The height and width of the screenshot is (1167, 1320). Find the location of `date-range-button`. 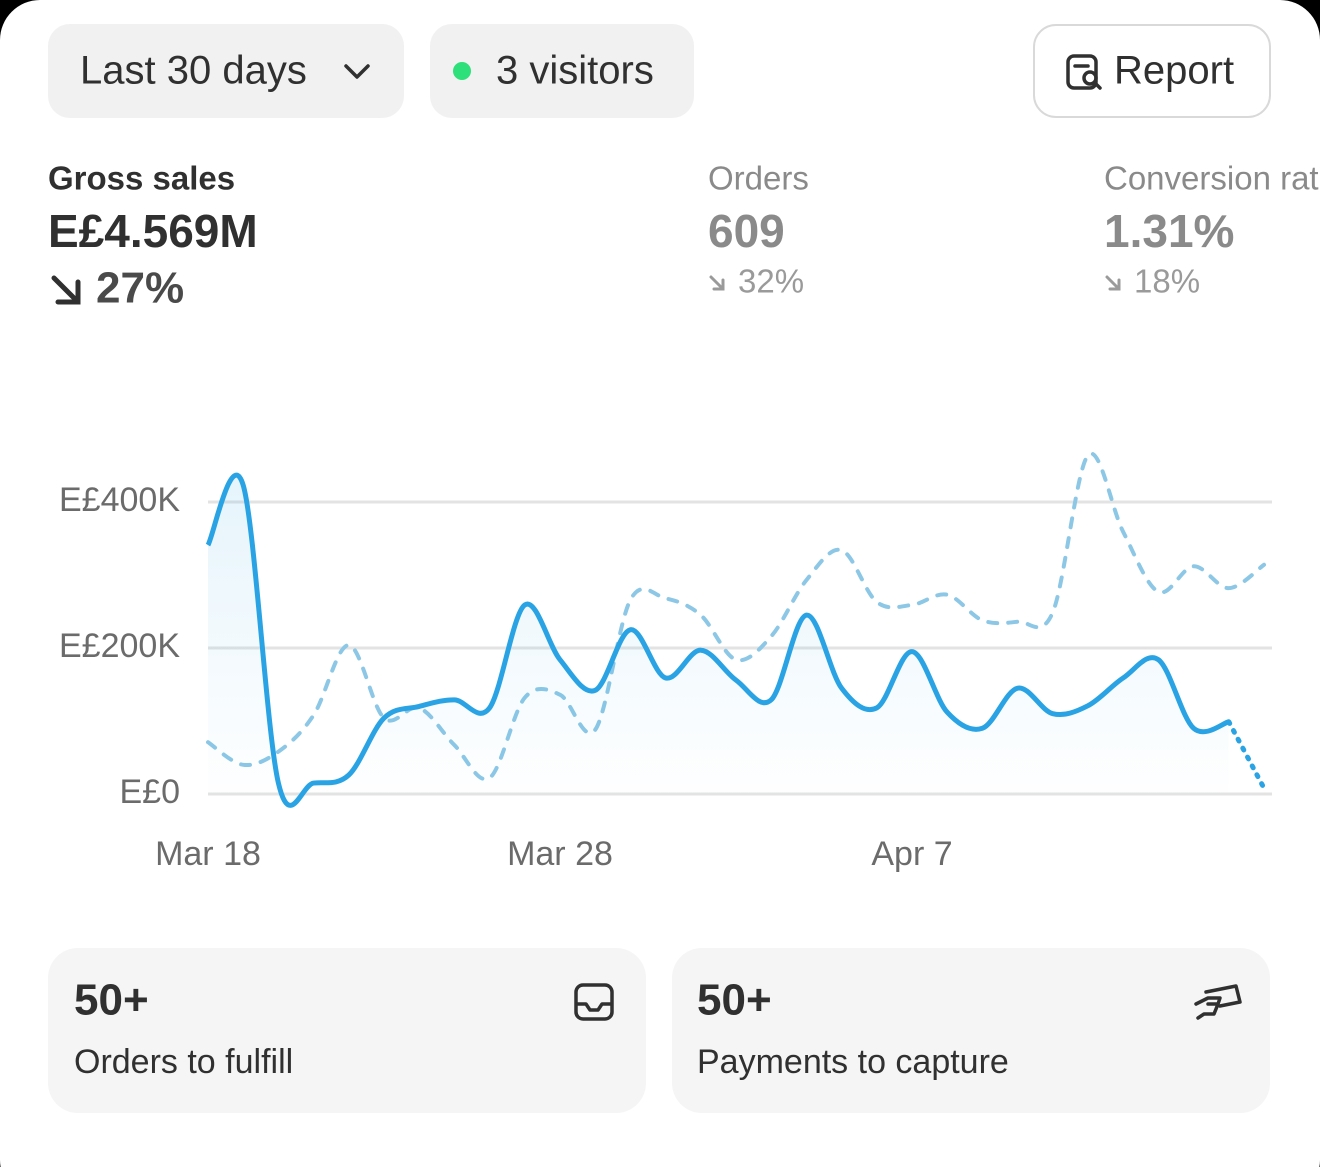

date-range-button is located at coordinates (226, 71).